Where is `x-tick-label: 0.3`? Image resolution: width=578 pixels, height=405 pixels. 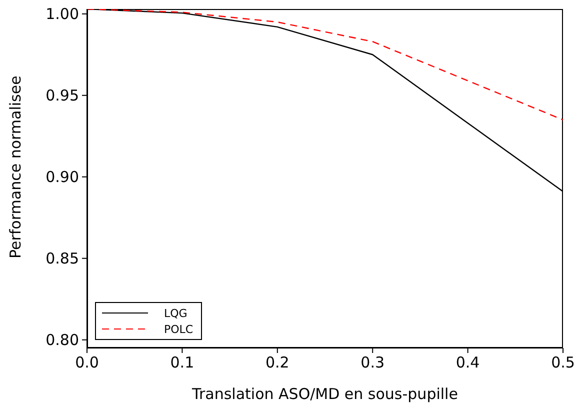
x-tick-label: 0.3 is located at coordinates (372, 363).